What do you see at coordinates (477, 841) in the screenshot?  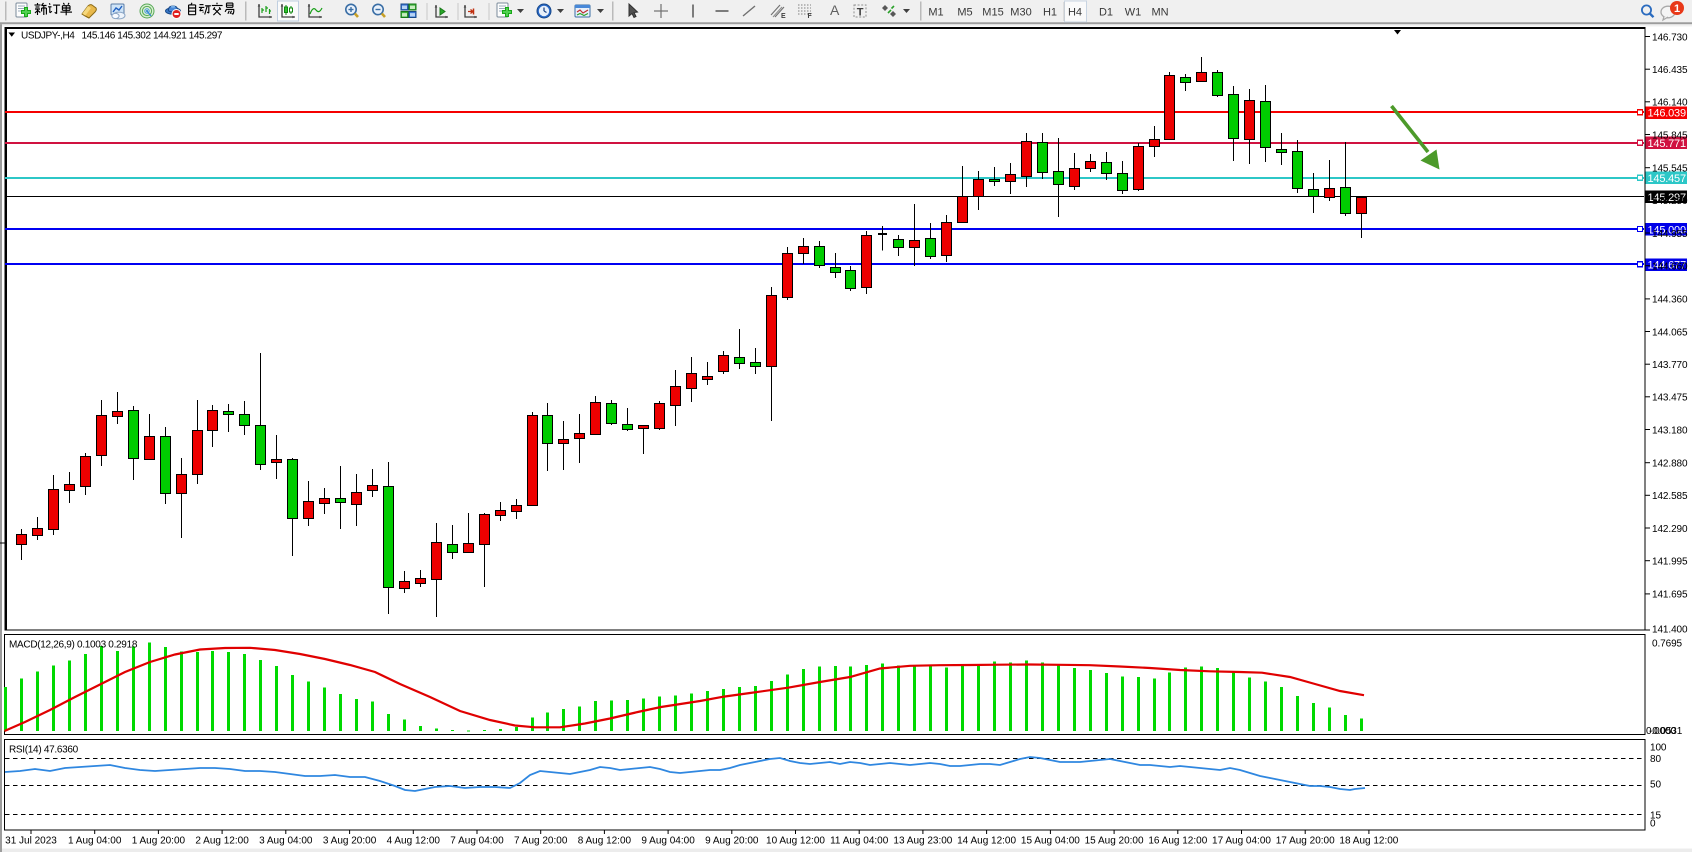 I see `svg-text: 7 Aug 04:00` at bounding box center [477, 841].